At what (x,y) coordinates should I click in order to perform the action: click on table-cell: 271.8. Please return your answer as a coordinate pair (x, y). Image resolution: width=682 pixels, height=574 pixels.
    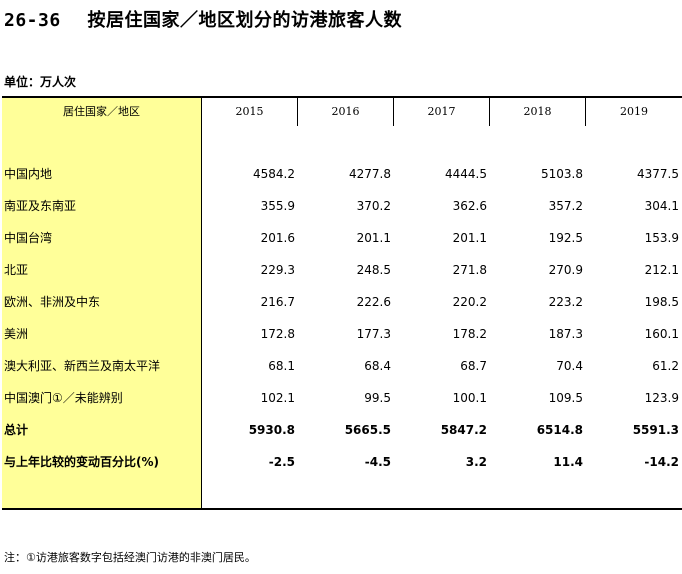
    Looking at the image, I should click on (469, 270).